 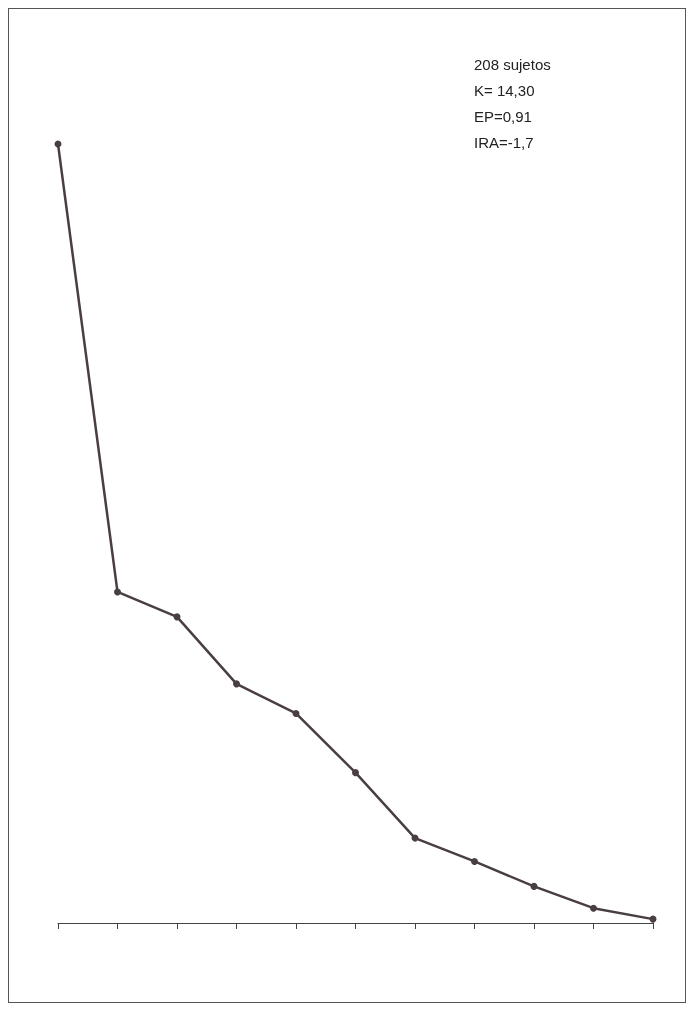 I want to click on text: EP=0,91, so click(x=503, y=116).